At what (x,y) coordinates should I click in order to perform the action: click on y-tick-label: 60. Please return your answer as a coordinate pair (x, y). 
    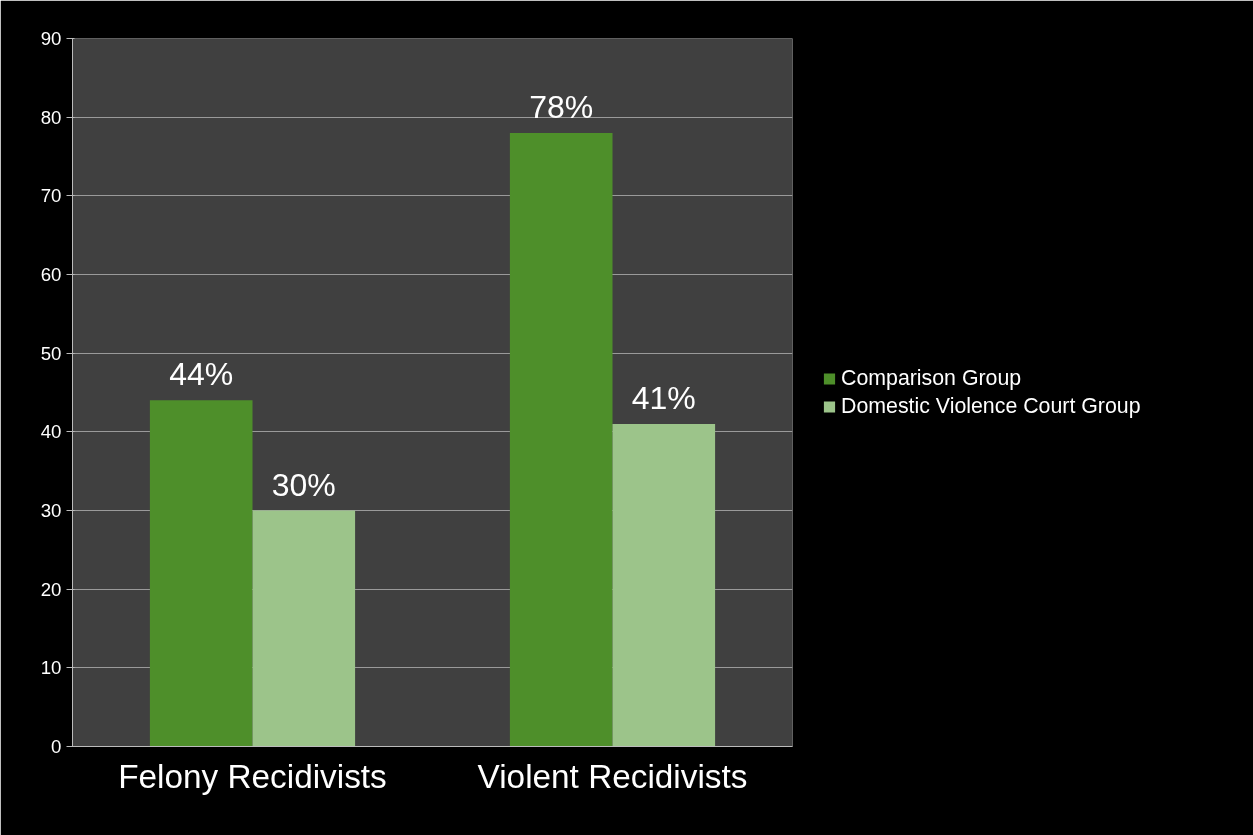
    Looking at the image, I should click on (51, 274).